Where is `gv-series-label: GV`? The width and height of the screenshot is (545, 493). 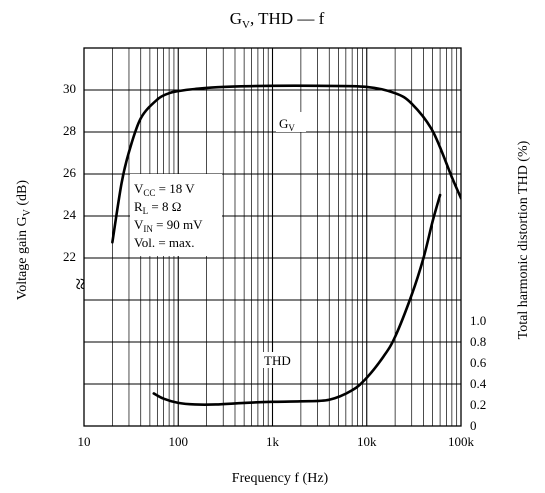 gv-series-label: GV is located at coordinates (287, 124).